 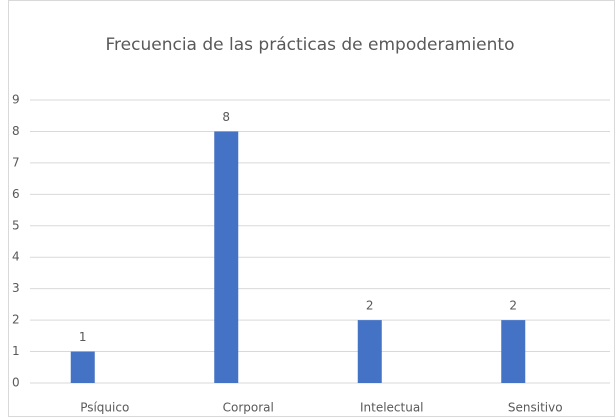 I want to click on y-tick-label: 6, so click(x=16, y=194).